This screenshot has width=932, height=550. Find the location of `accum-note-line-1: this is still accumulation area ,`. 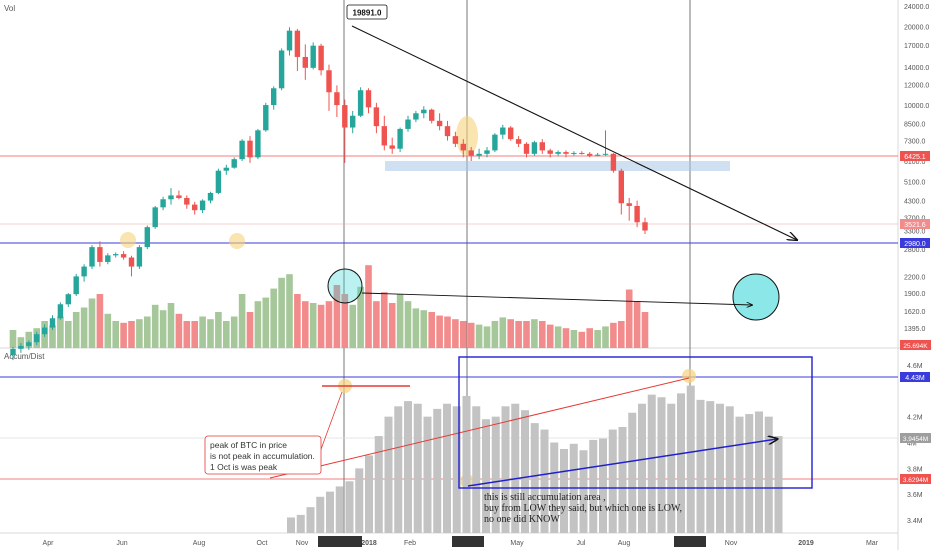

accum-note-line-1: this is still accumulation area , is located at coordinates (545, 497).